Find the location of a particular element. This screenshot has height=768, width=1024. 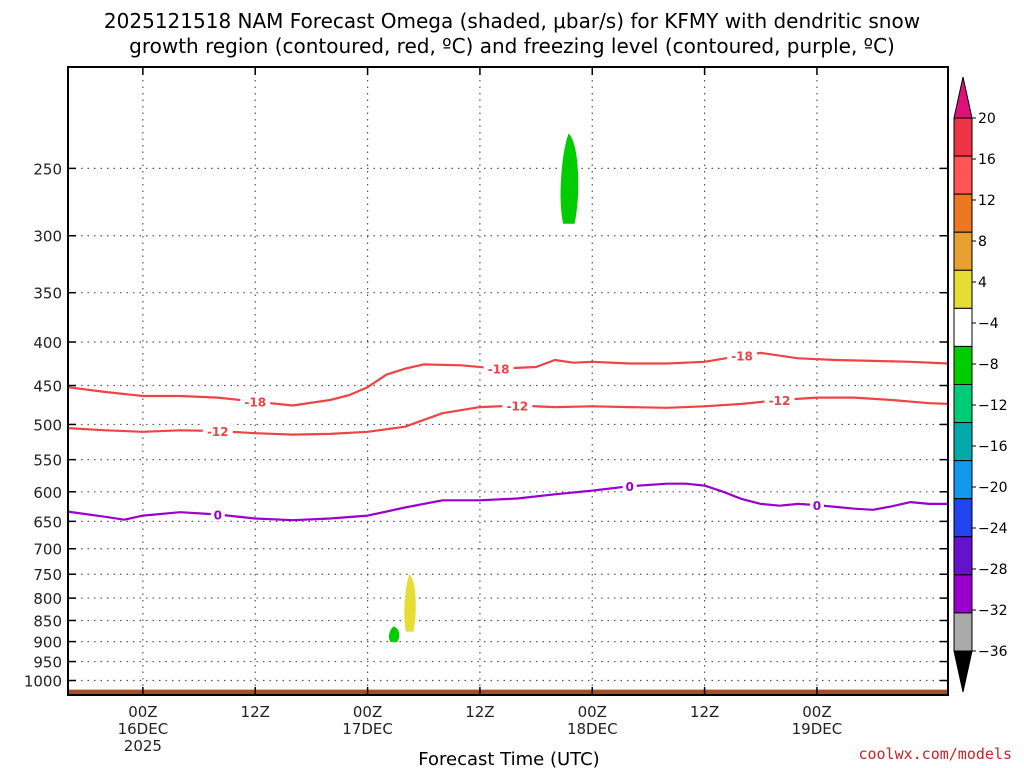

colorbar-label: −8 is located at coordinates (988, 365).